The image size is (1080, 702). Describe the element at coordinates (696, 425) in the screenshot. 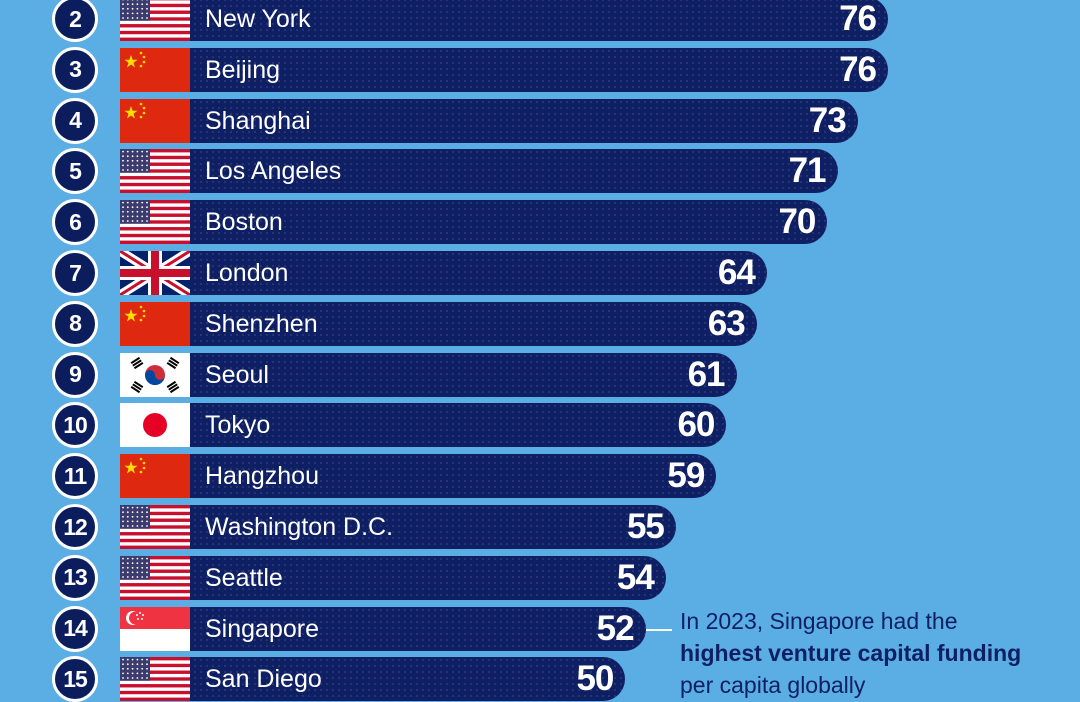

I see `value-label: 60` at that location.